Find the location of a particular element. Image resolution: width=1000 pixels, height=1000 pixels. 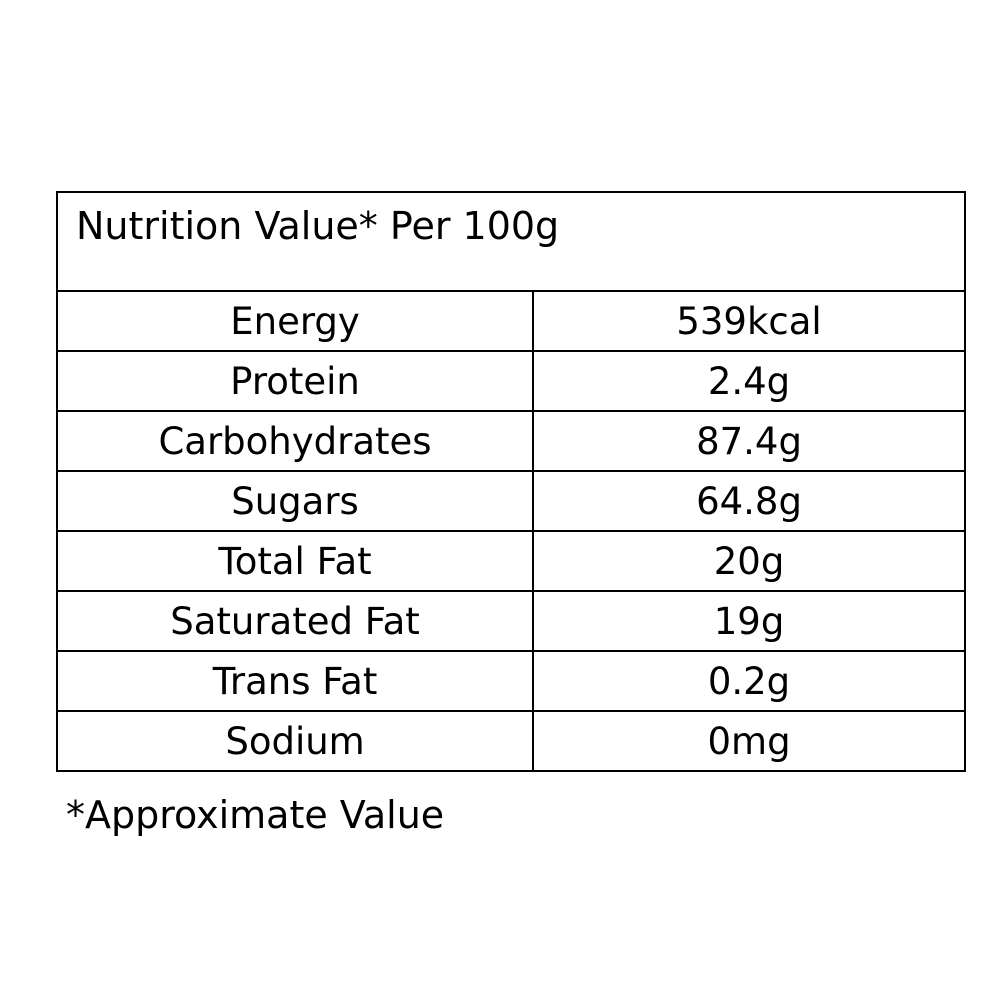

nutrient-name: Sodium is located at coordinates (295, 741).